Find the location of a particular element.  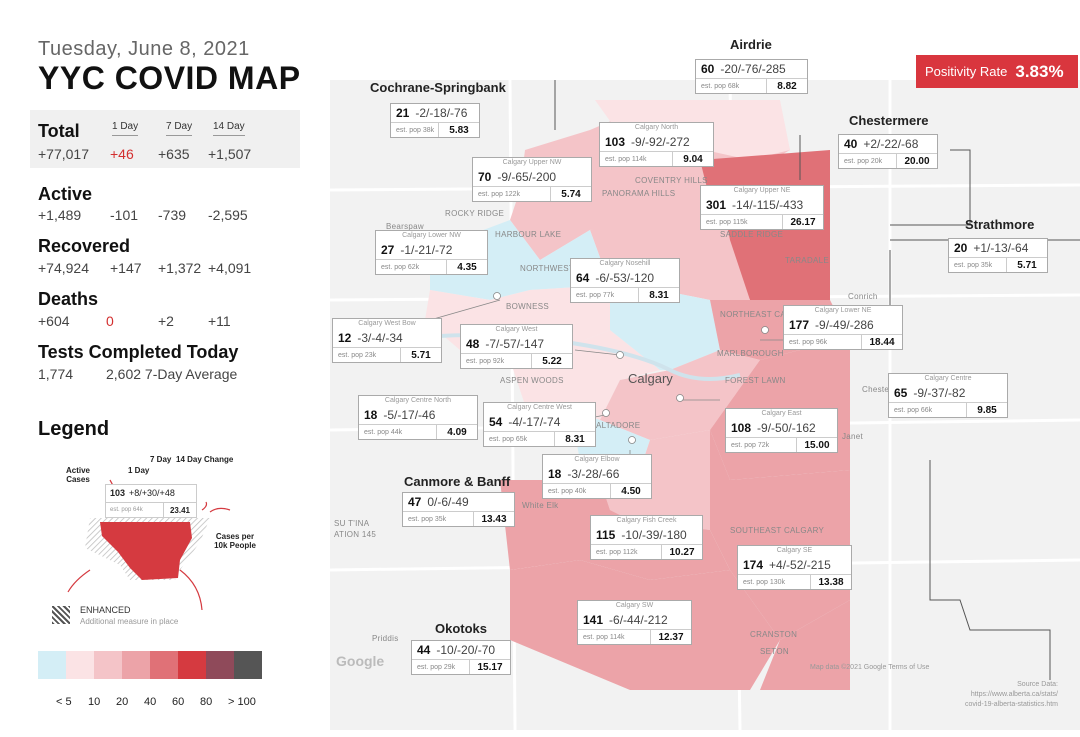

label-harbour: HARBOUR LAKE is located at coordinates (528, 234).